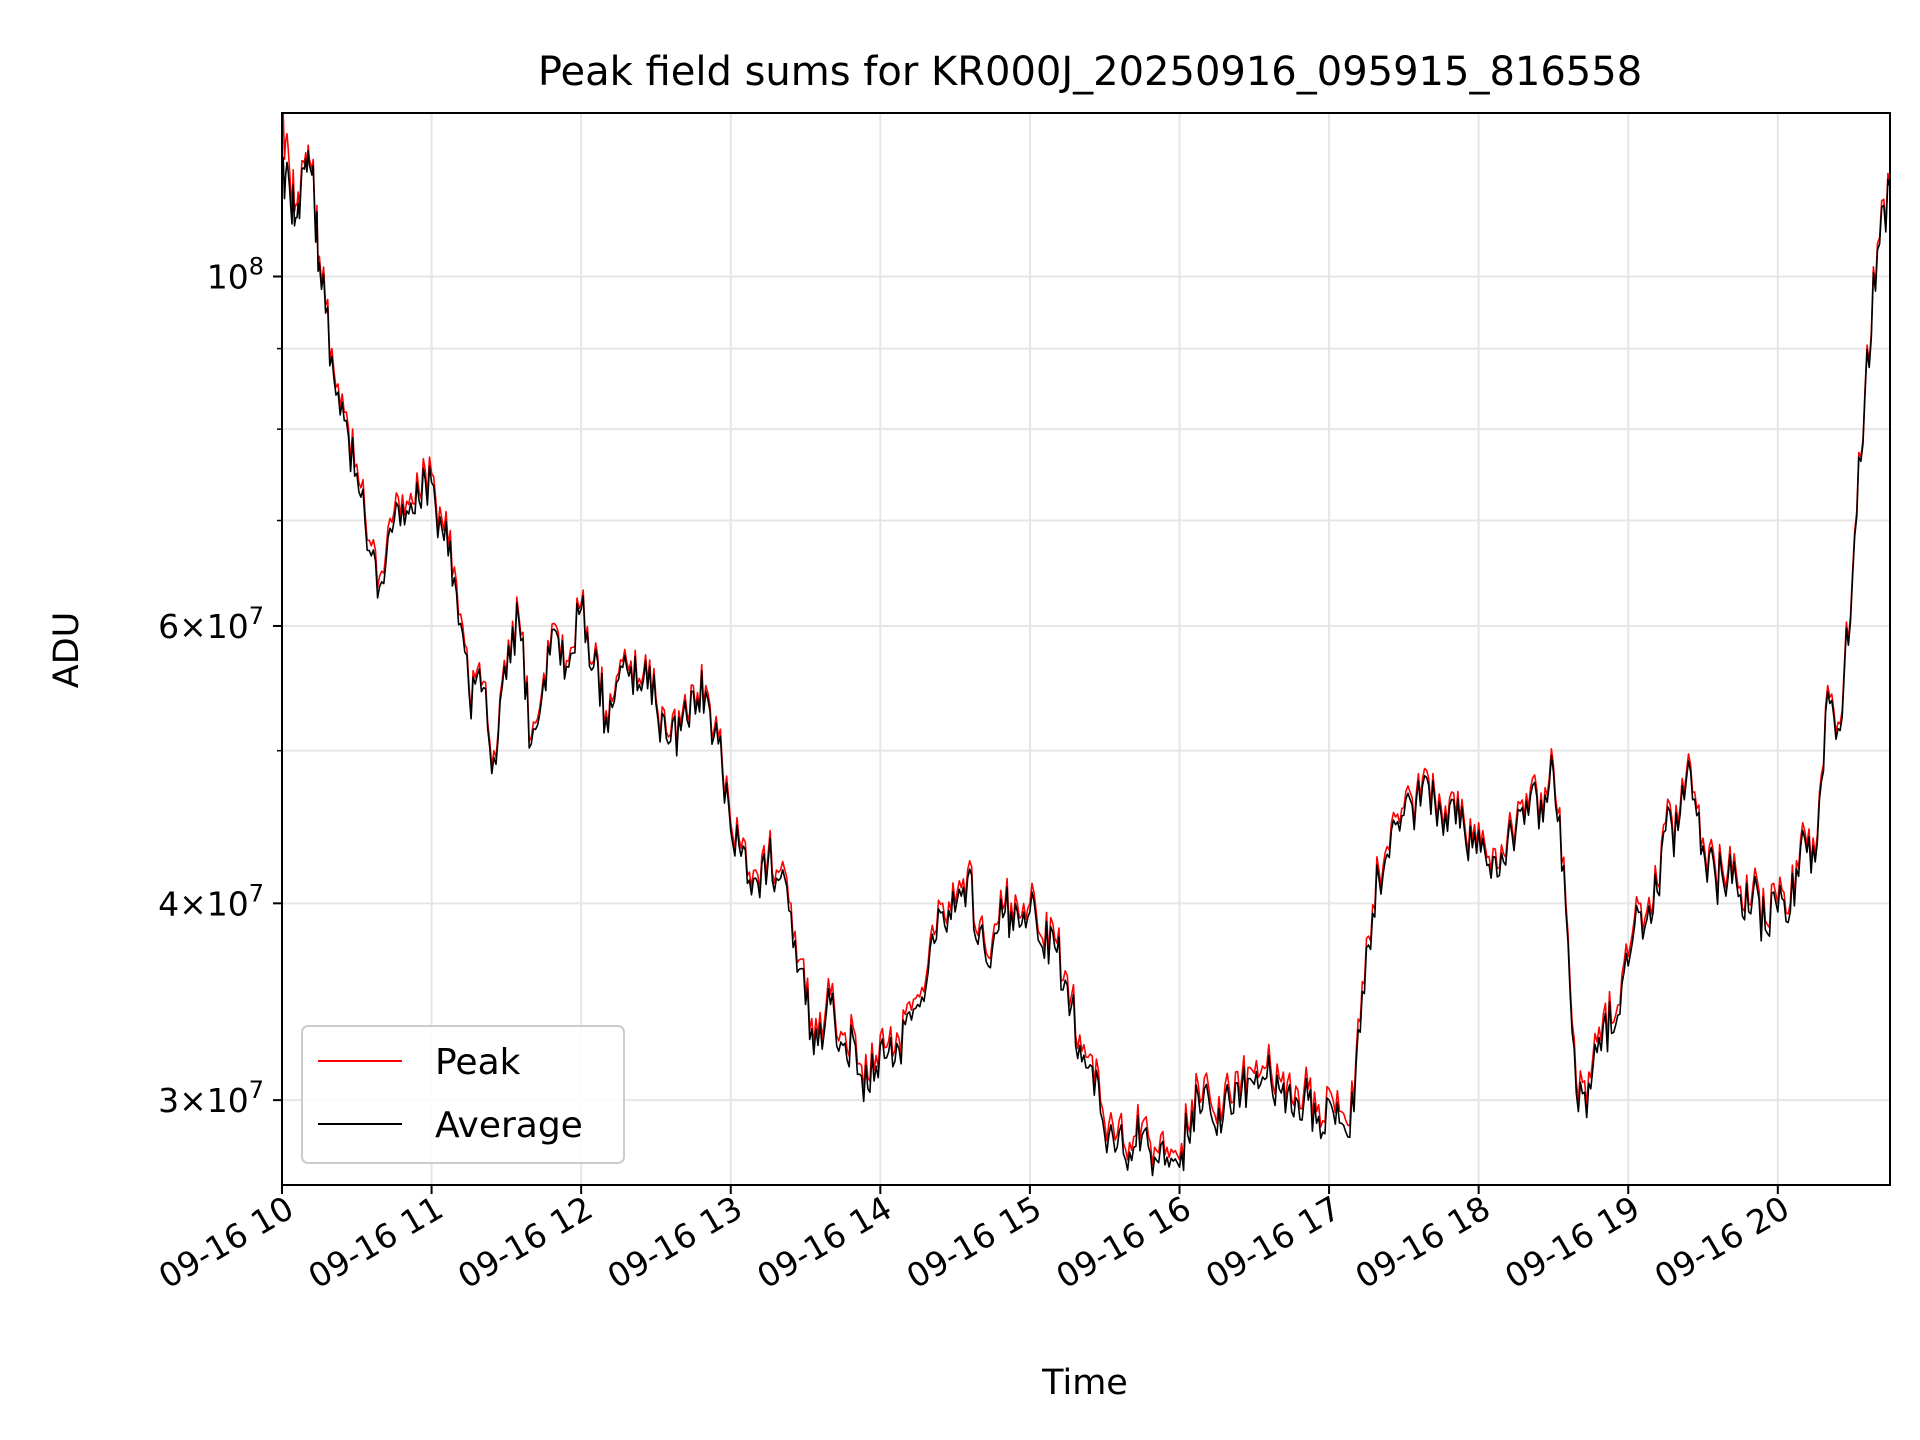 This screenshot has width=1920, height=1440. Describe the element at coordinates (1423, 1242) in the screenshot. I see `x-tick-label: 09-16 18` at that location.